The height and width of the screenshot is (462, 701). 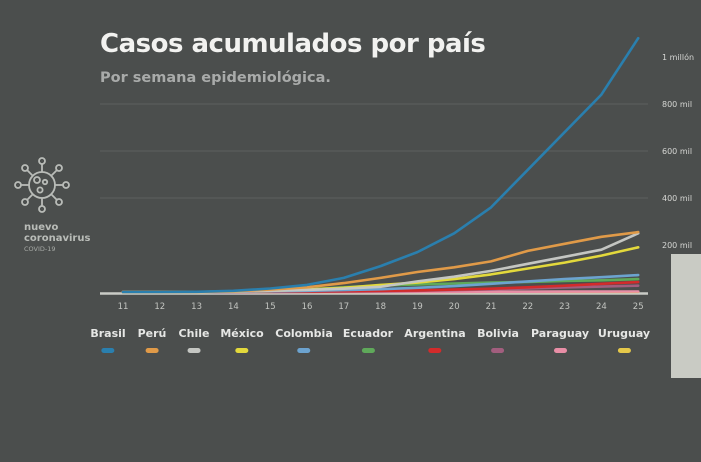 I want to click on y-tick-label: 400 mil, so click(x=677, y=198).